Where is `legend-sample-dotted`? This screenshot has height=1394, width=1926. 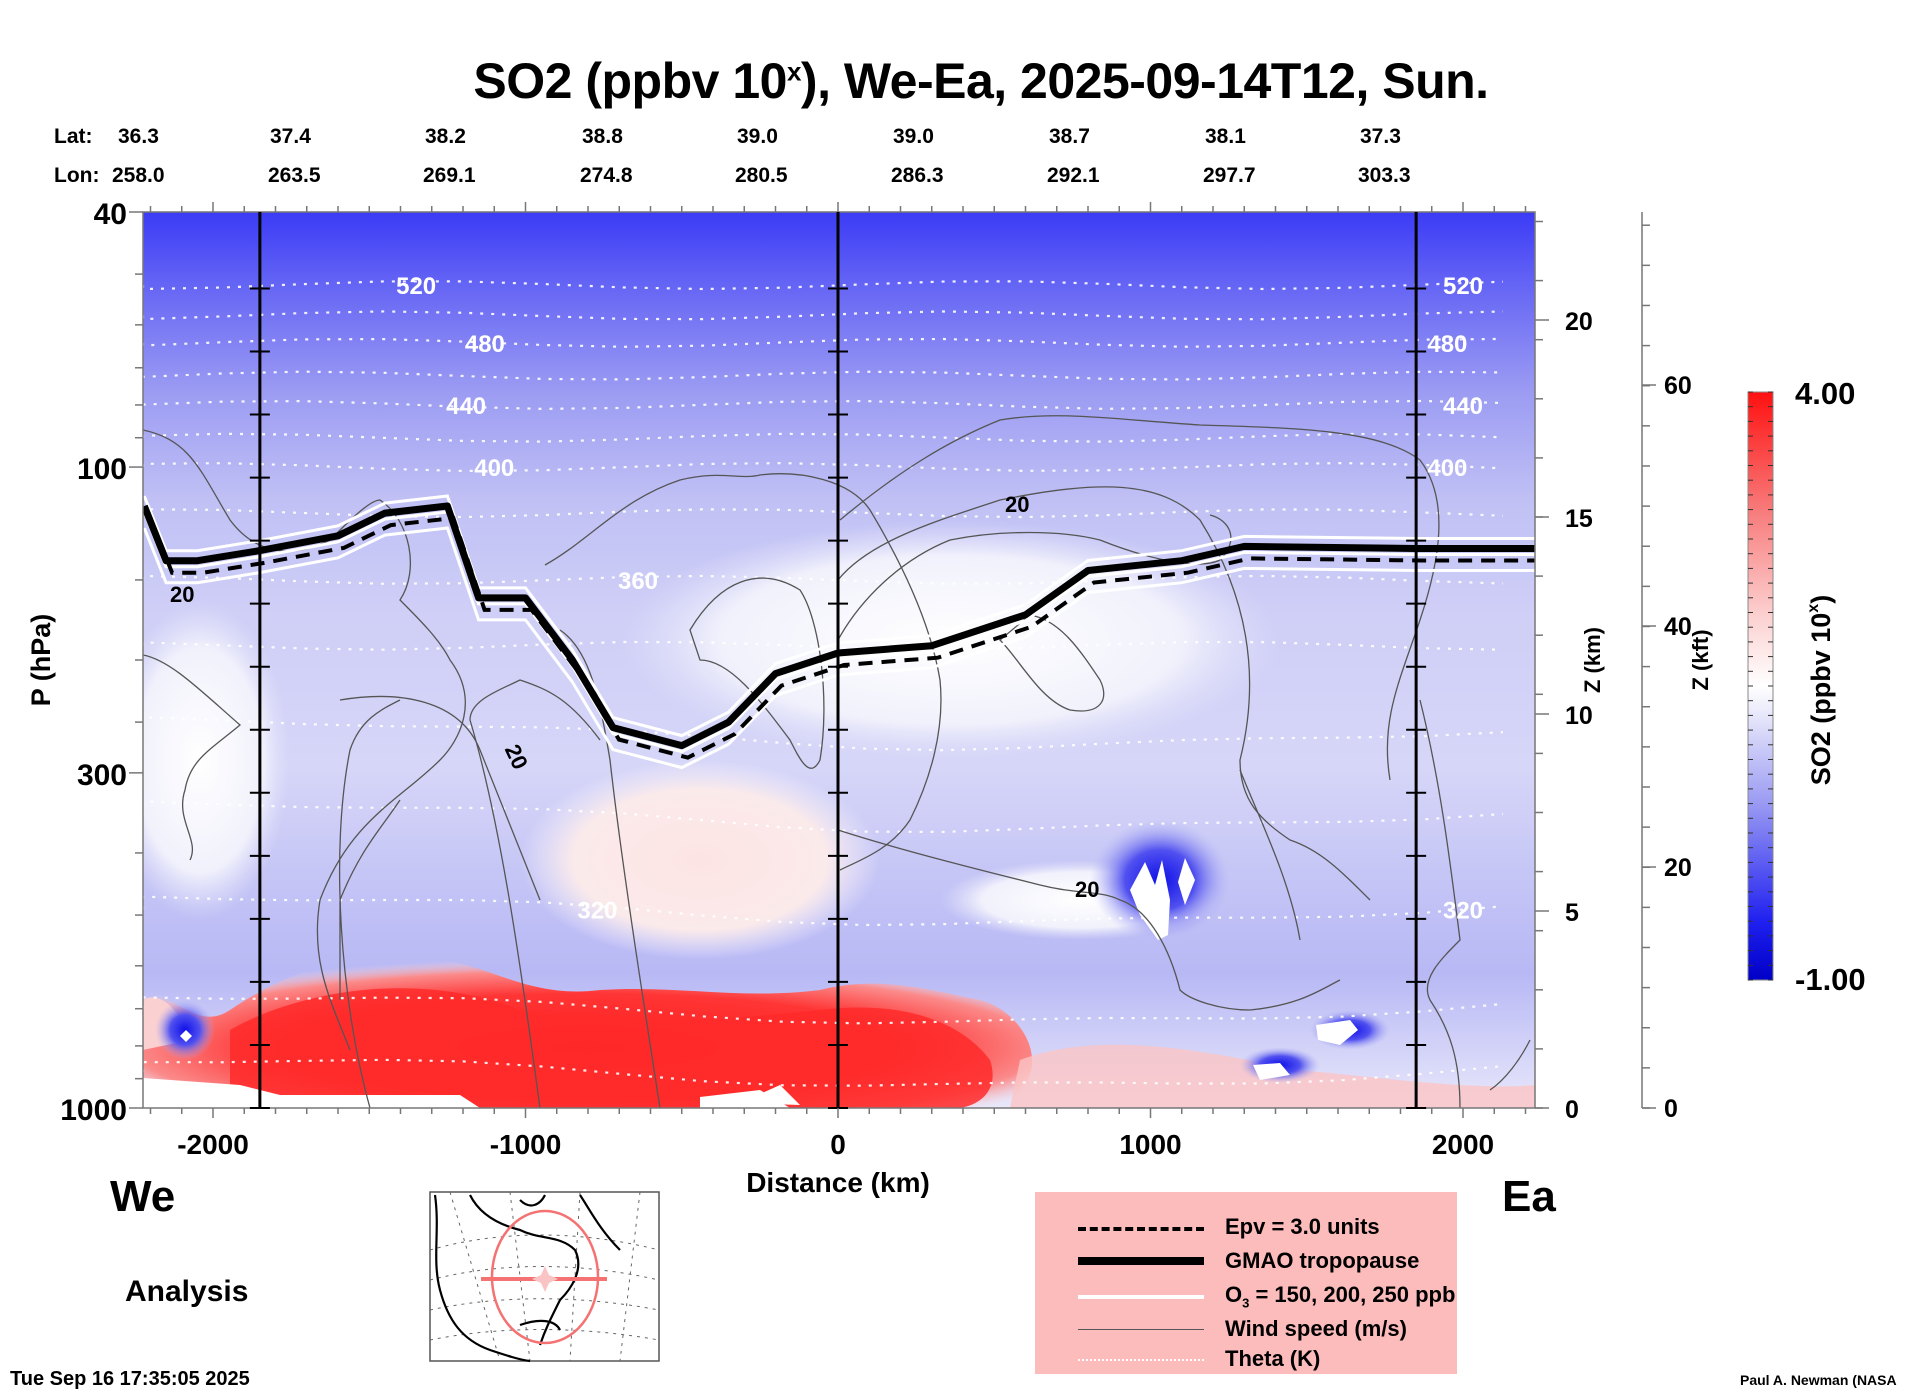 legend-sample-dotted is located at coordinates (1141, 1360).